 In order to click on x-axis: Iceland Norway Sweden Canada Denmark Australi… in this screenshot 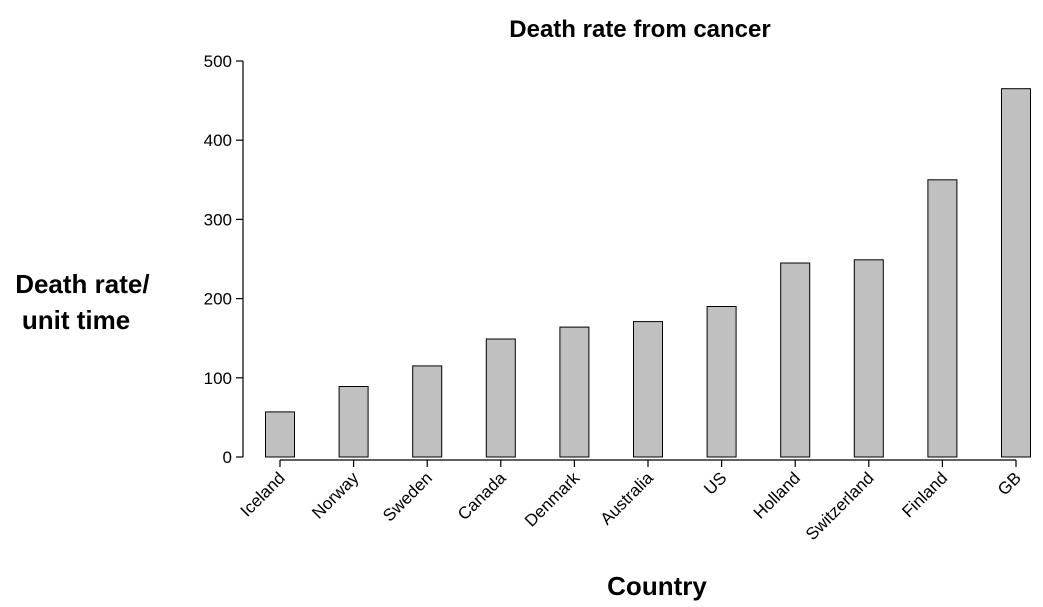, I will do `click(631, 501)`.